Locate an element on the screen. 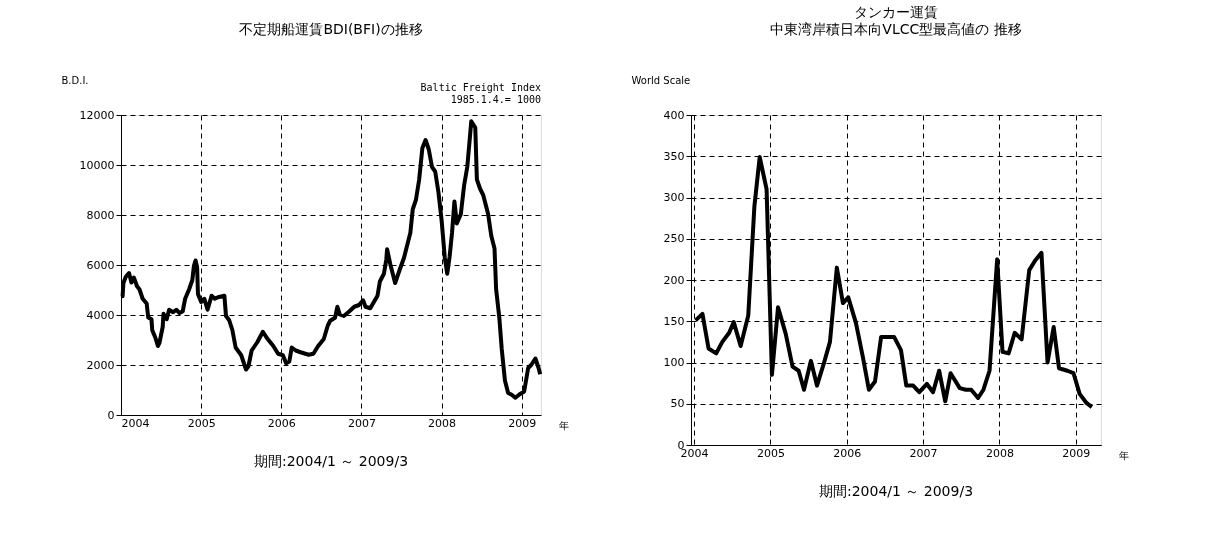 This screenshot has height=541, width=1223. text: Baltic Freight Index is located at coordinates (480, 87).